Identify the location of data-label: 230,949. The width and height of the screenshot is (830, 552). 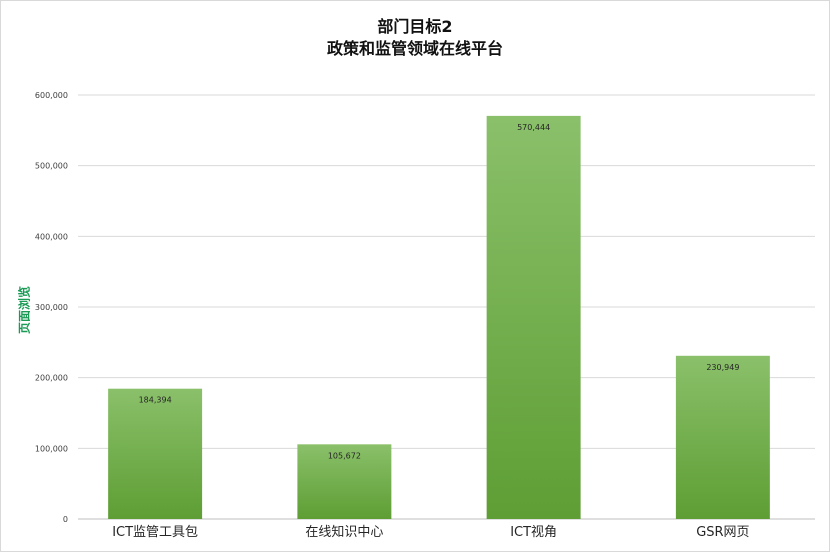
(722, 367).